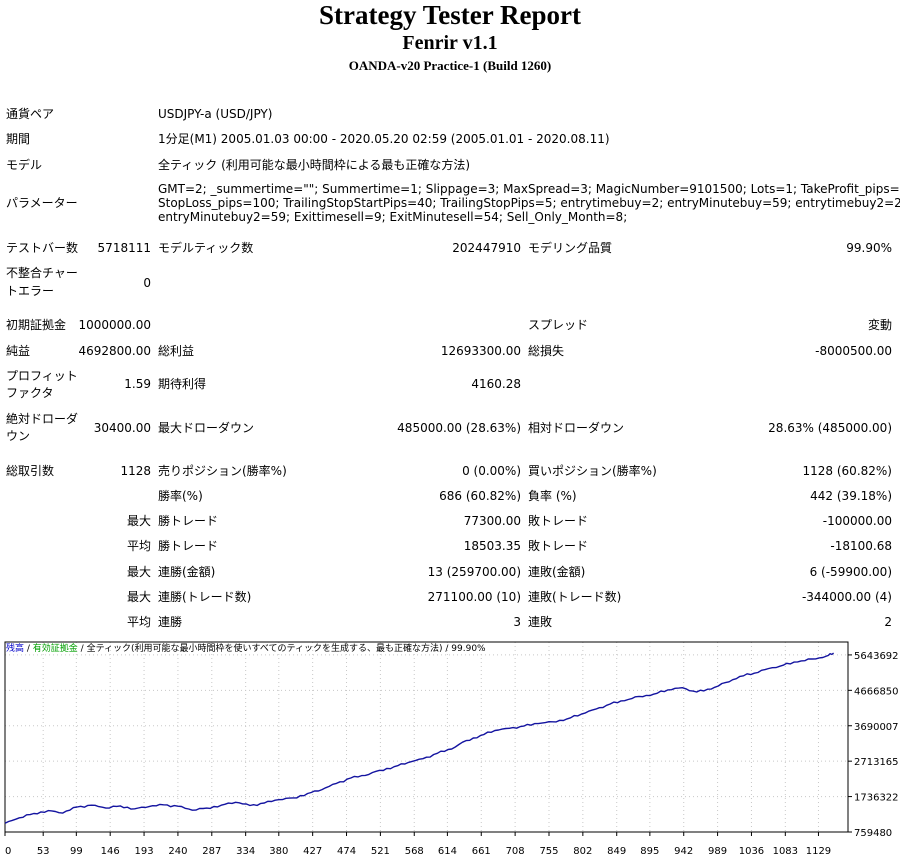 The width and height of the screenshot is (900, 860). Describe the element at coordinates (459, 428) in the screenshot. I see `max-drawdown-value: 485000.00 (28.63%)` at that location.